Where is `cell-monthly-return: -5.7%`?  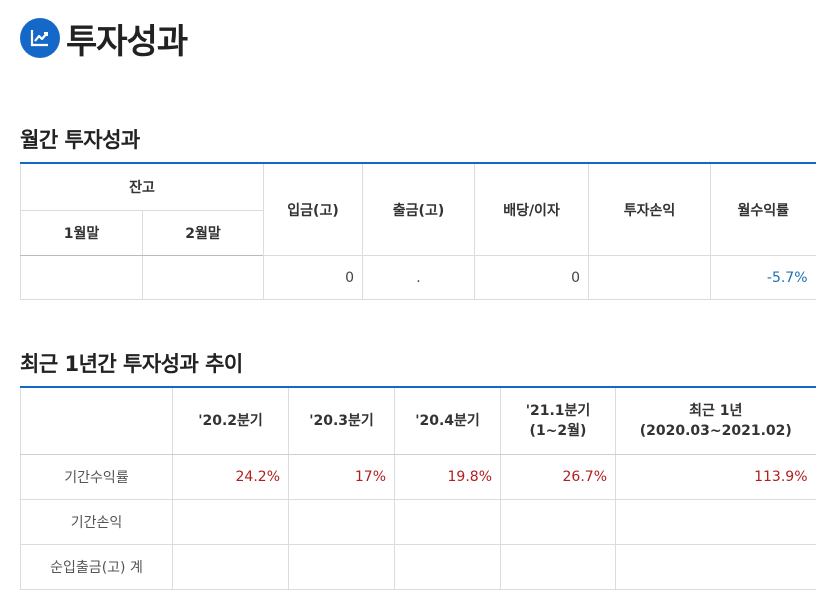
cell-monthly-return: -5.7% is located at coordinates (763, 277).